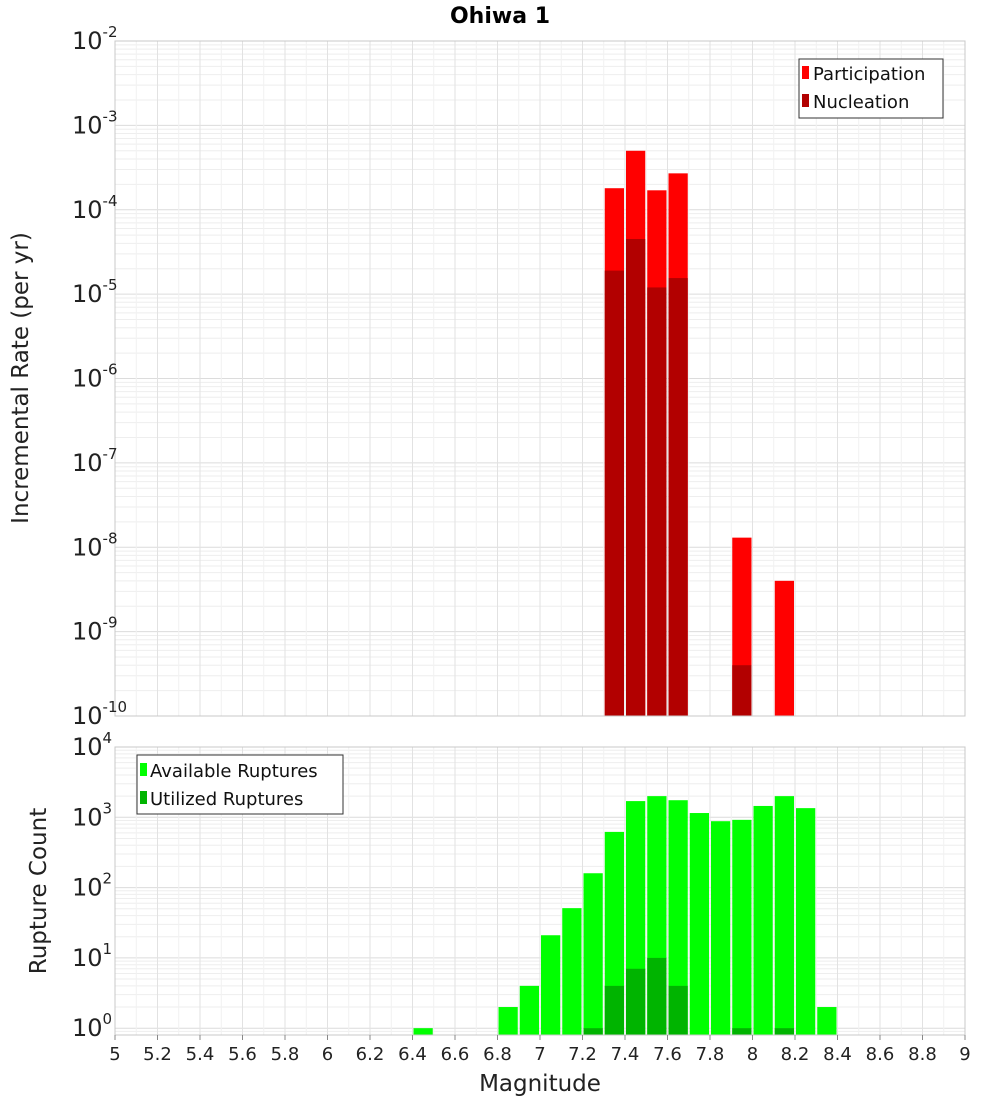  What do you see at coordinates (327, 1054) in the screenshot?
I see `x-tick-label: 6` at bounding box center [327, 1054].